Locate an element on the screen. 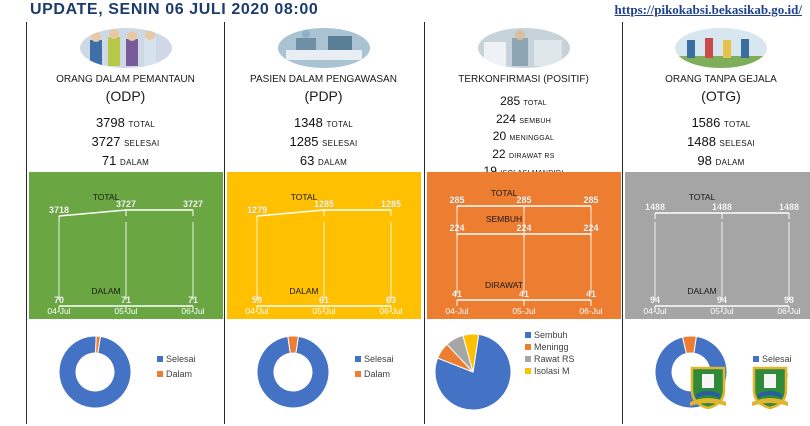  stat-dalam: 71 DALAM is located at coordinates (125, 160).